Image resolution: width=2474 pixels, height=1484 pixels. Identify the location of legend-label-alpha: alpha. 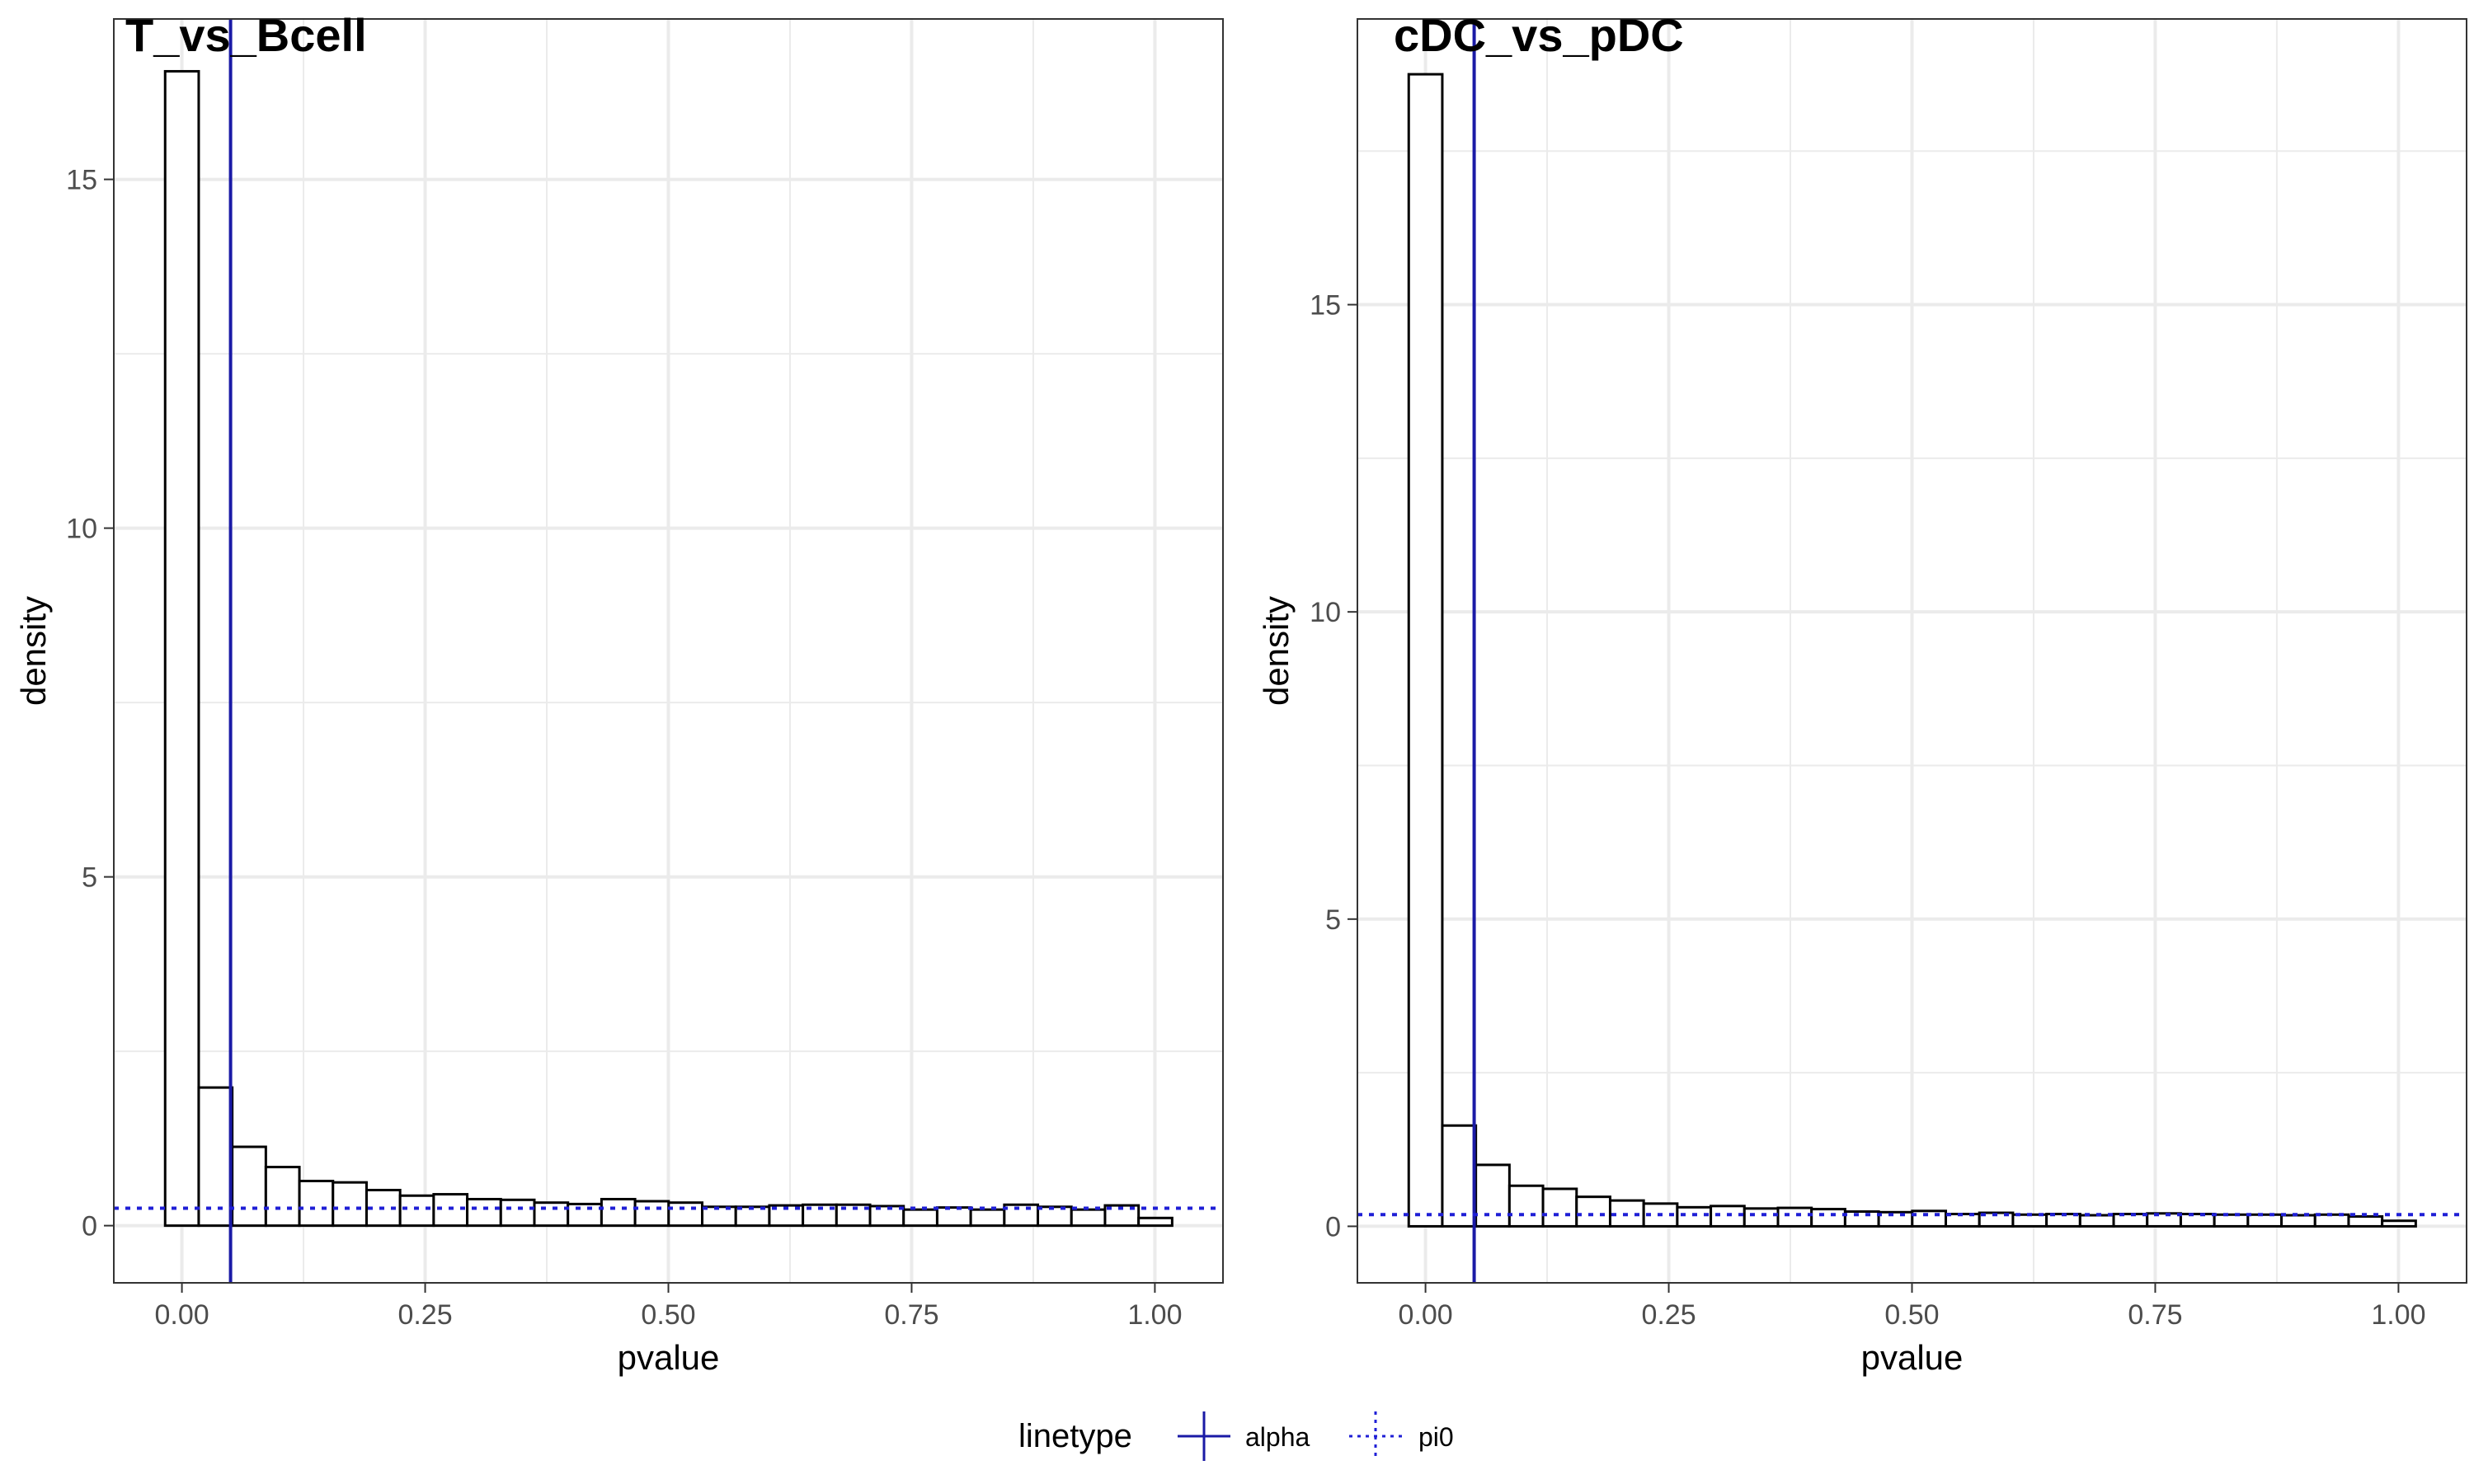
(1277, 1437).